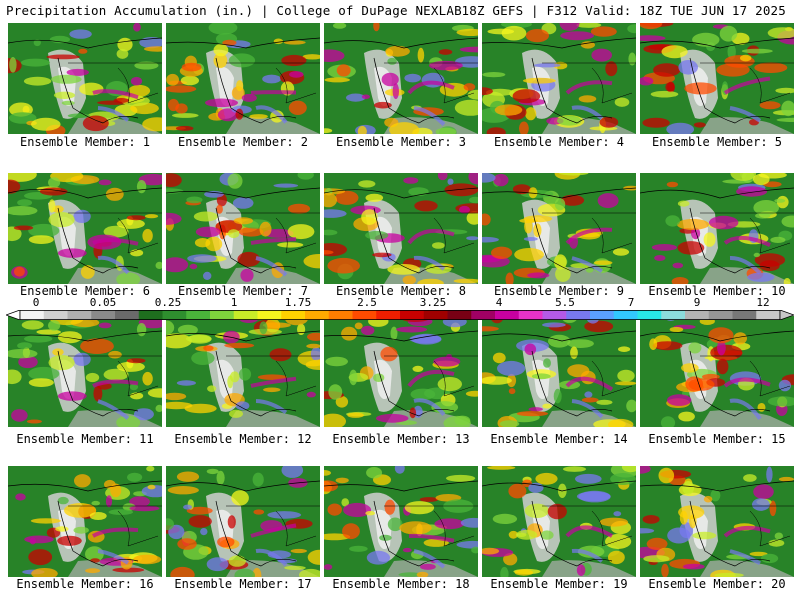  Describe the element at coordinates (631, 302) in the screenshot. I see `colorbar-tick-label: 7` at that location.